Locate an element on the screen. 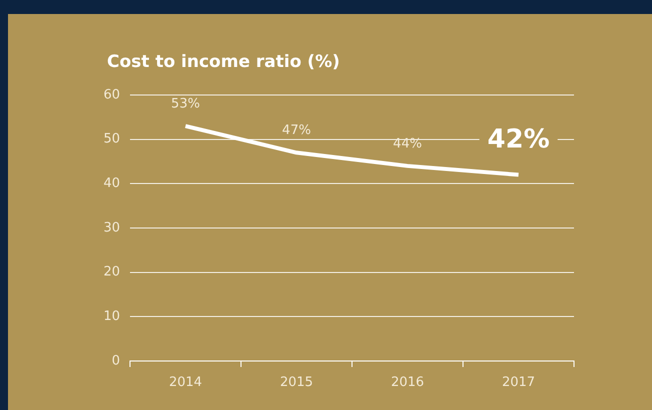 The width and height of the screenshot is (652, 410). y-tick-label: 20 is located at coordinates (111, 272).